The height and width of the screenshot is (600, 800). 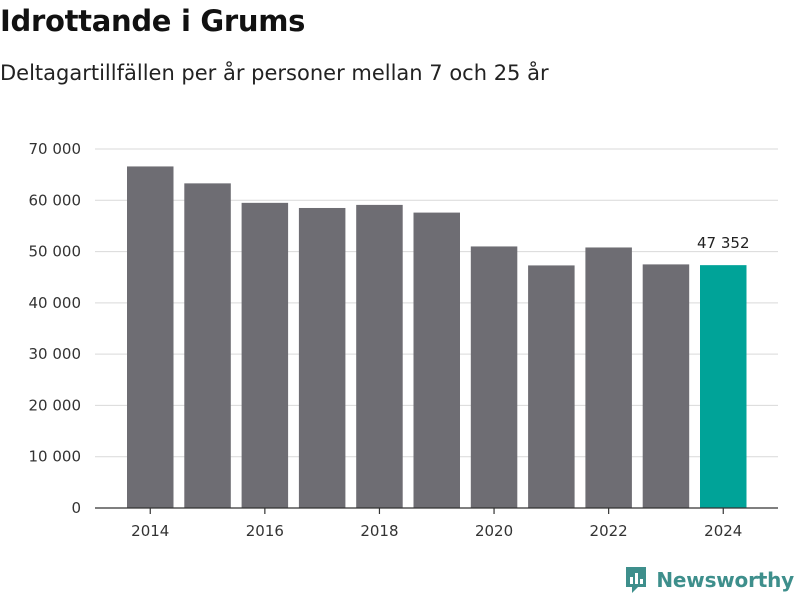 What do you see at coordinates (379, 356) in the screenshot?
I see `bar-2018` at bounding box center [379, 356].